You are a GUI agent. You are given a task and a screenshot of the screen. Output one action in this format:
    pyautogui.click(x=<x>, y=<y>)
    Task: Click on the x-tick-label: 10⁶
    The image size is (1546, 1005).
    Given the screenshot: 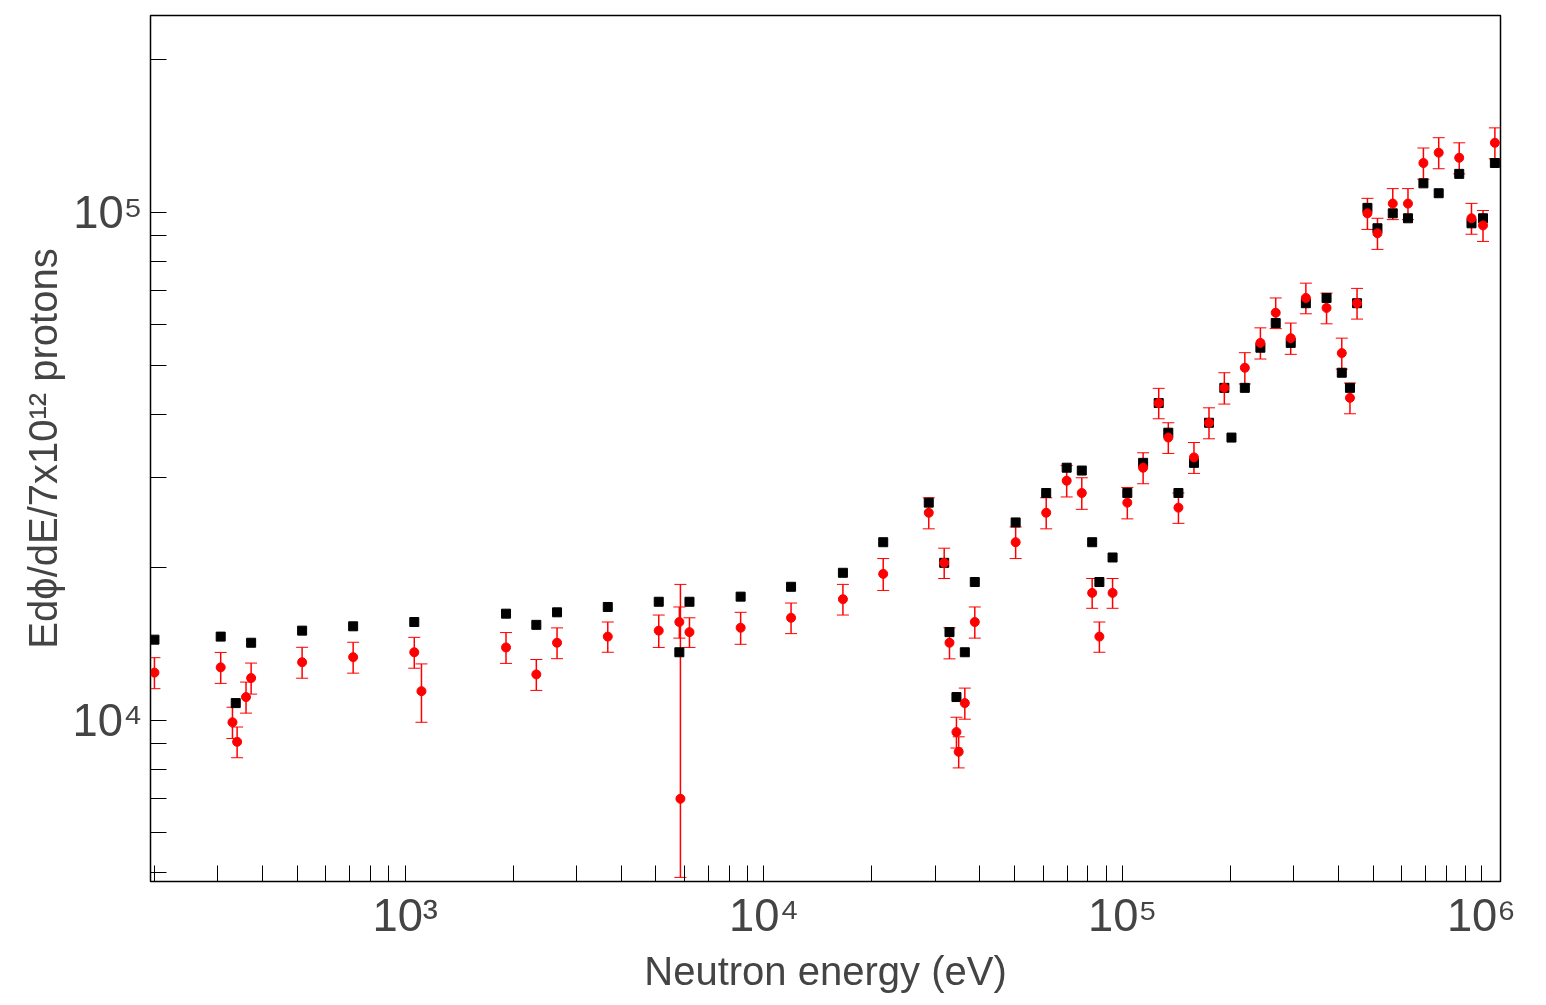 What is the action you would take?
    pyautogui.click(x=1481, y=915)
    